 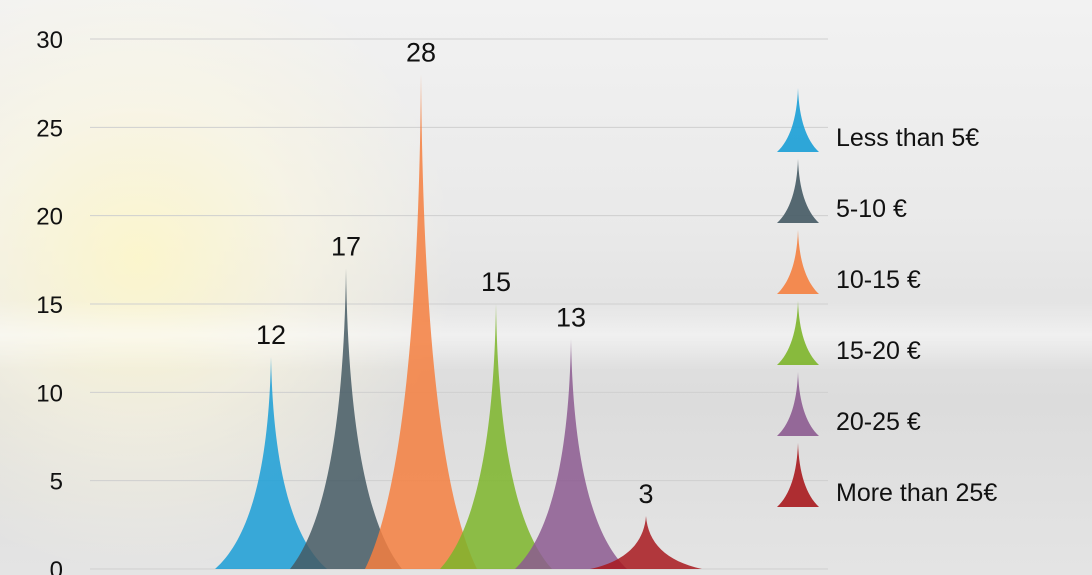 I want to click on data-label-10-15-eur: 28, so click(x=421, y=52).